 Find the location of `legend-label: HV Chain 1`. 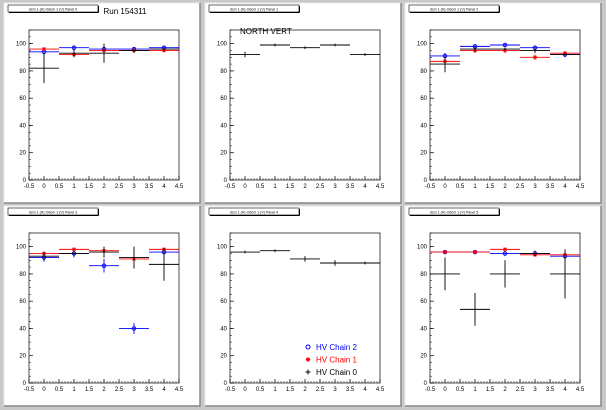

legend-label: HV Chain 1 is located at coordinates (336, 360).